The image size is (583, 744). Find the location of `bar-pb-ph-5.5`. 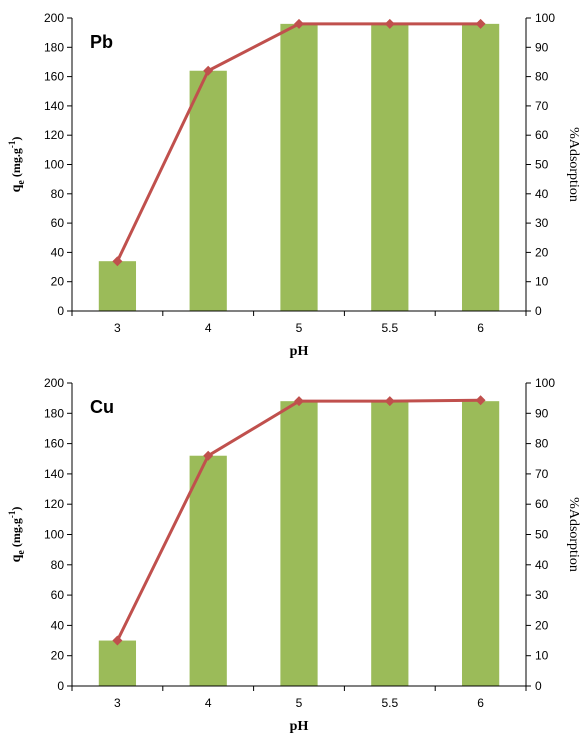

bar-pb-ph-5.5 is located at coordinates (390, 167).